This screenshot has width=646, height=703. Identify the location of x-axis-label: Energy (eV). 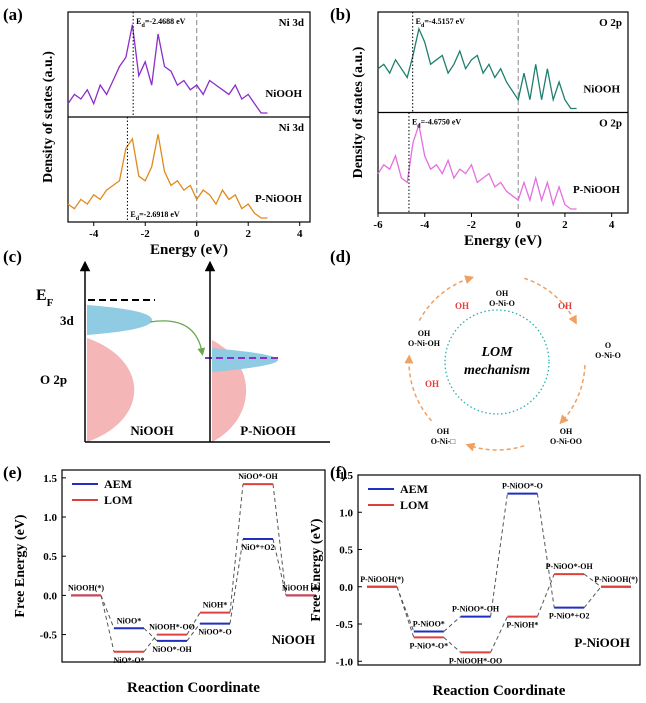
(503, 241).